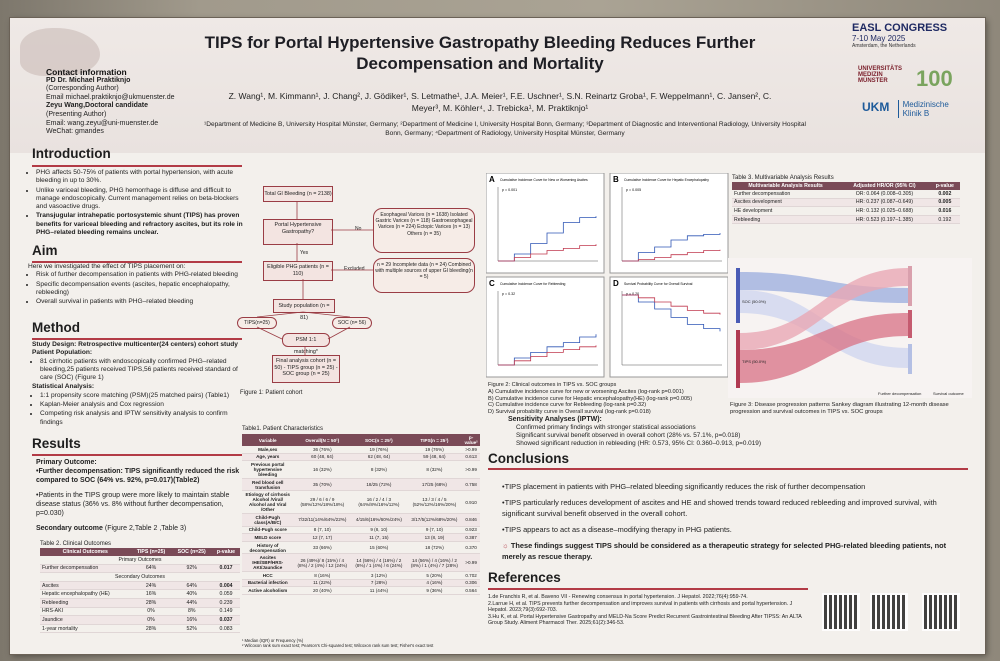 The height and width of the screenshot is (661, 1000). Describe the element at coordinates (669, 223) in the screenshot. I see `km-panel` at that location.